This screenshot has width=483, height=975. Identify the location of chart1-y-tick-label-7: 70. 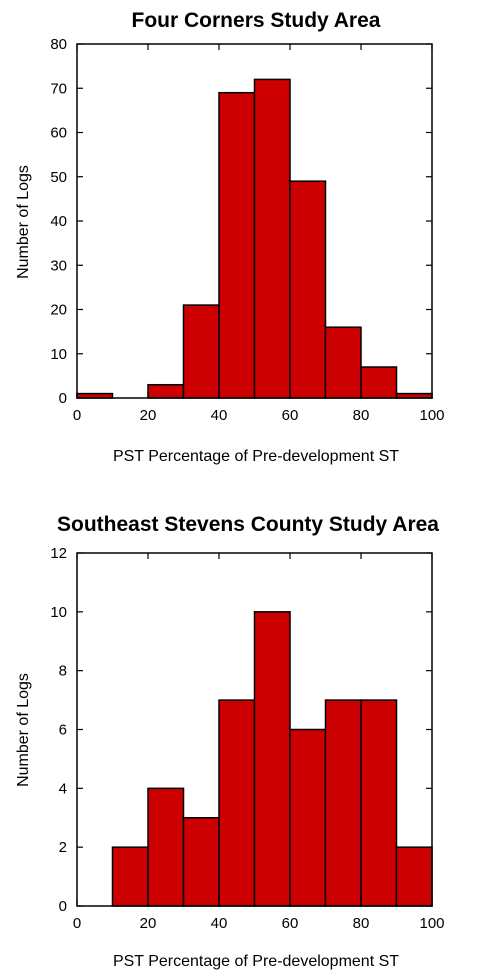
(58, 88).